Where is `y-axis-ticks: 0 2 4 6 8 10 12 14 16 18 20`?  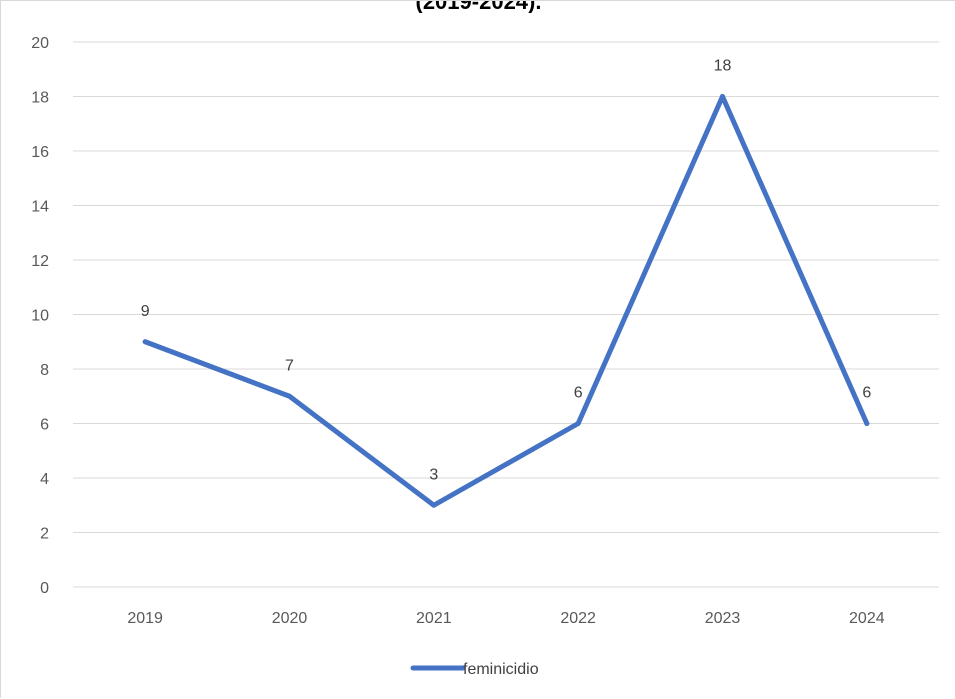
y-axis-ticks: 0 2 4 6 8 10 12 14 16 18 20 is located at coordinates (40, 316).